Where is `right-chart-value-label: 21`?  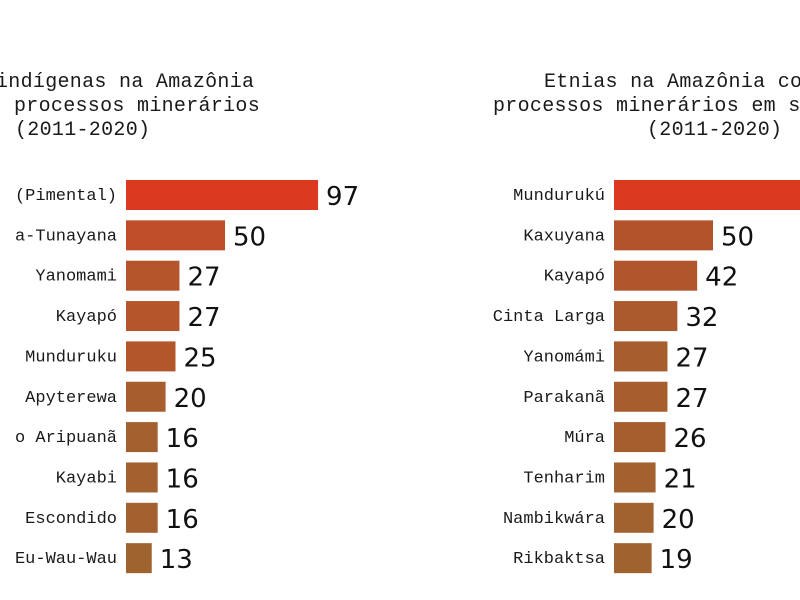
right-chart-value-label: 21 is located at coordinates (680, 479).